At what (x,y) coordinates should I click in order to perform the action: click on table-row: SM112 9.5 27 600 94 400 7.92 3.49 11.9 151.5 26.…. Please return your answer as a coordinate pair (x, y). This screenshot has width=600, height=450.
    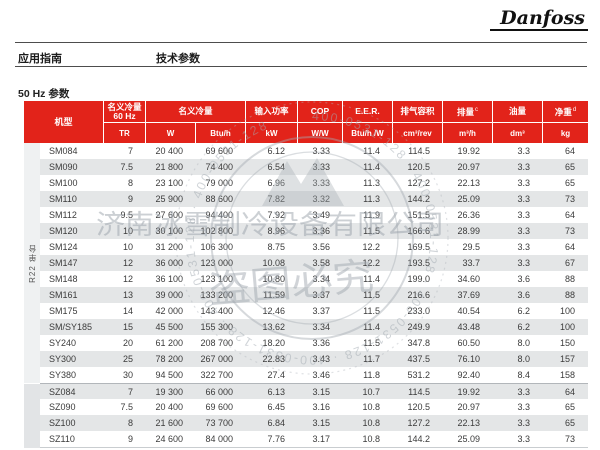
    Looking at the image, I should click on (314, 215).